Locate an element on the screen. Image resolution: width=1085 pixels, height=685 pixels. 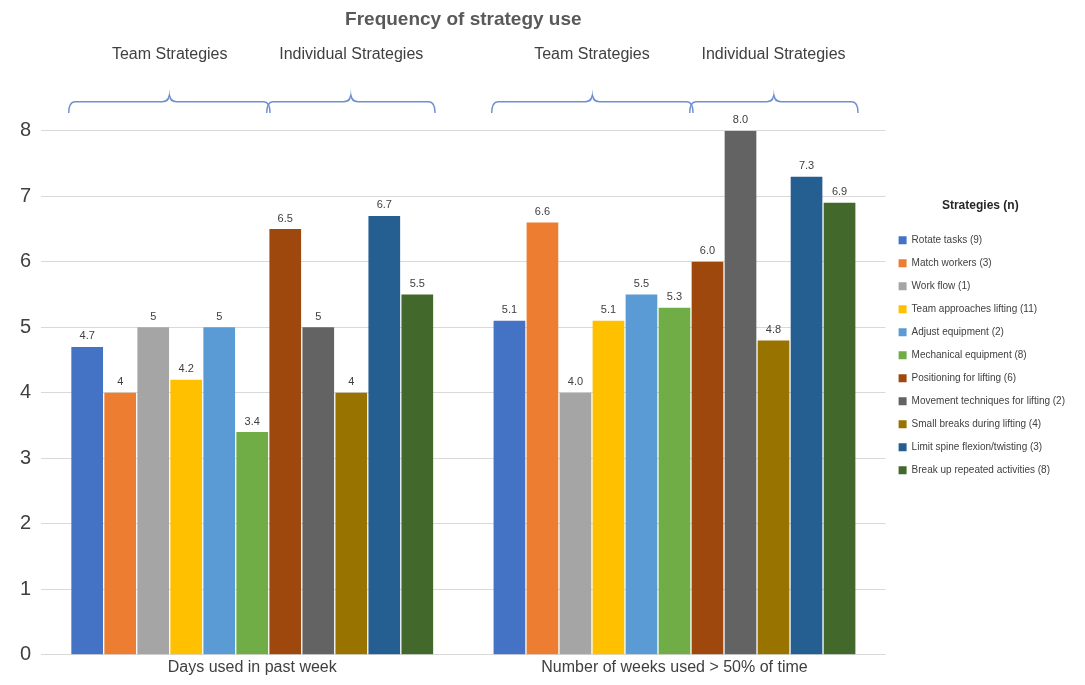
legend-label: Mechanical equipment (8) is located at coordinates (969, 354).